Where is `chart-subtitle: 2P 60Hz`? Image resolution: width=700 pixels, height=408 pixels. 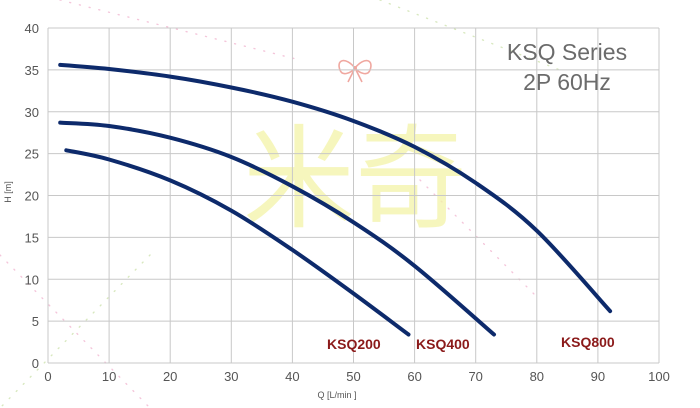
chart-subtitle: 2P 60Hz is located at coordinates (567, 82).